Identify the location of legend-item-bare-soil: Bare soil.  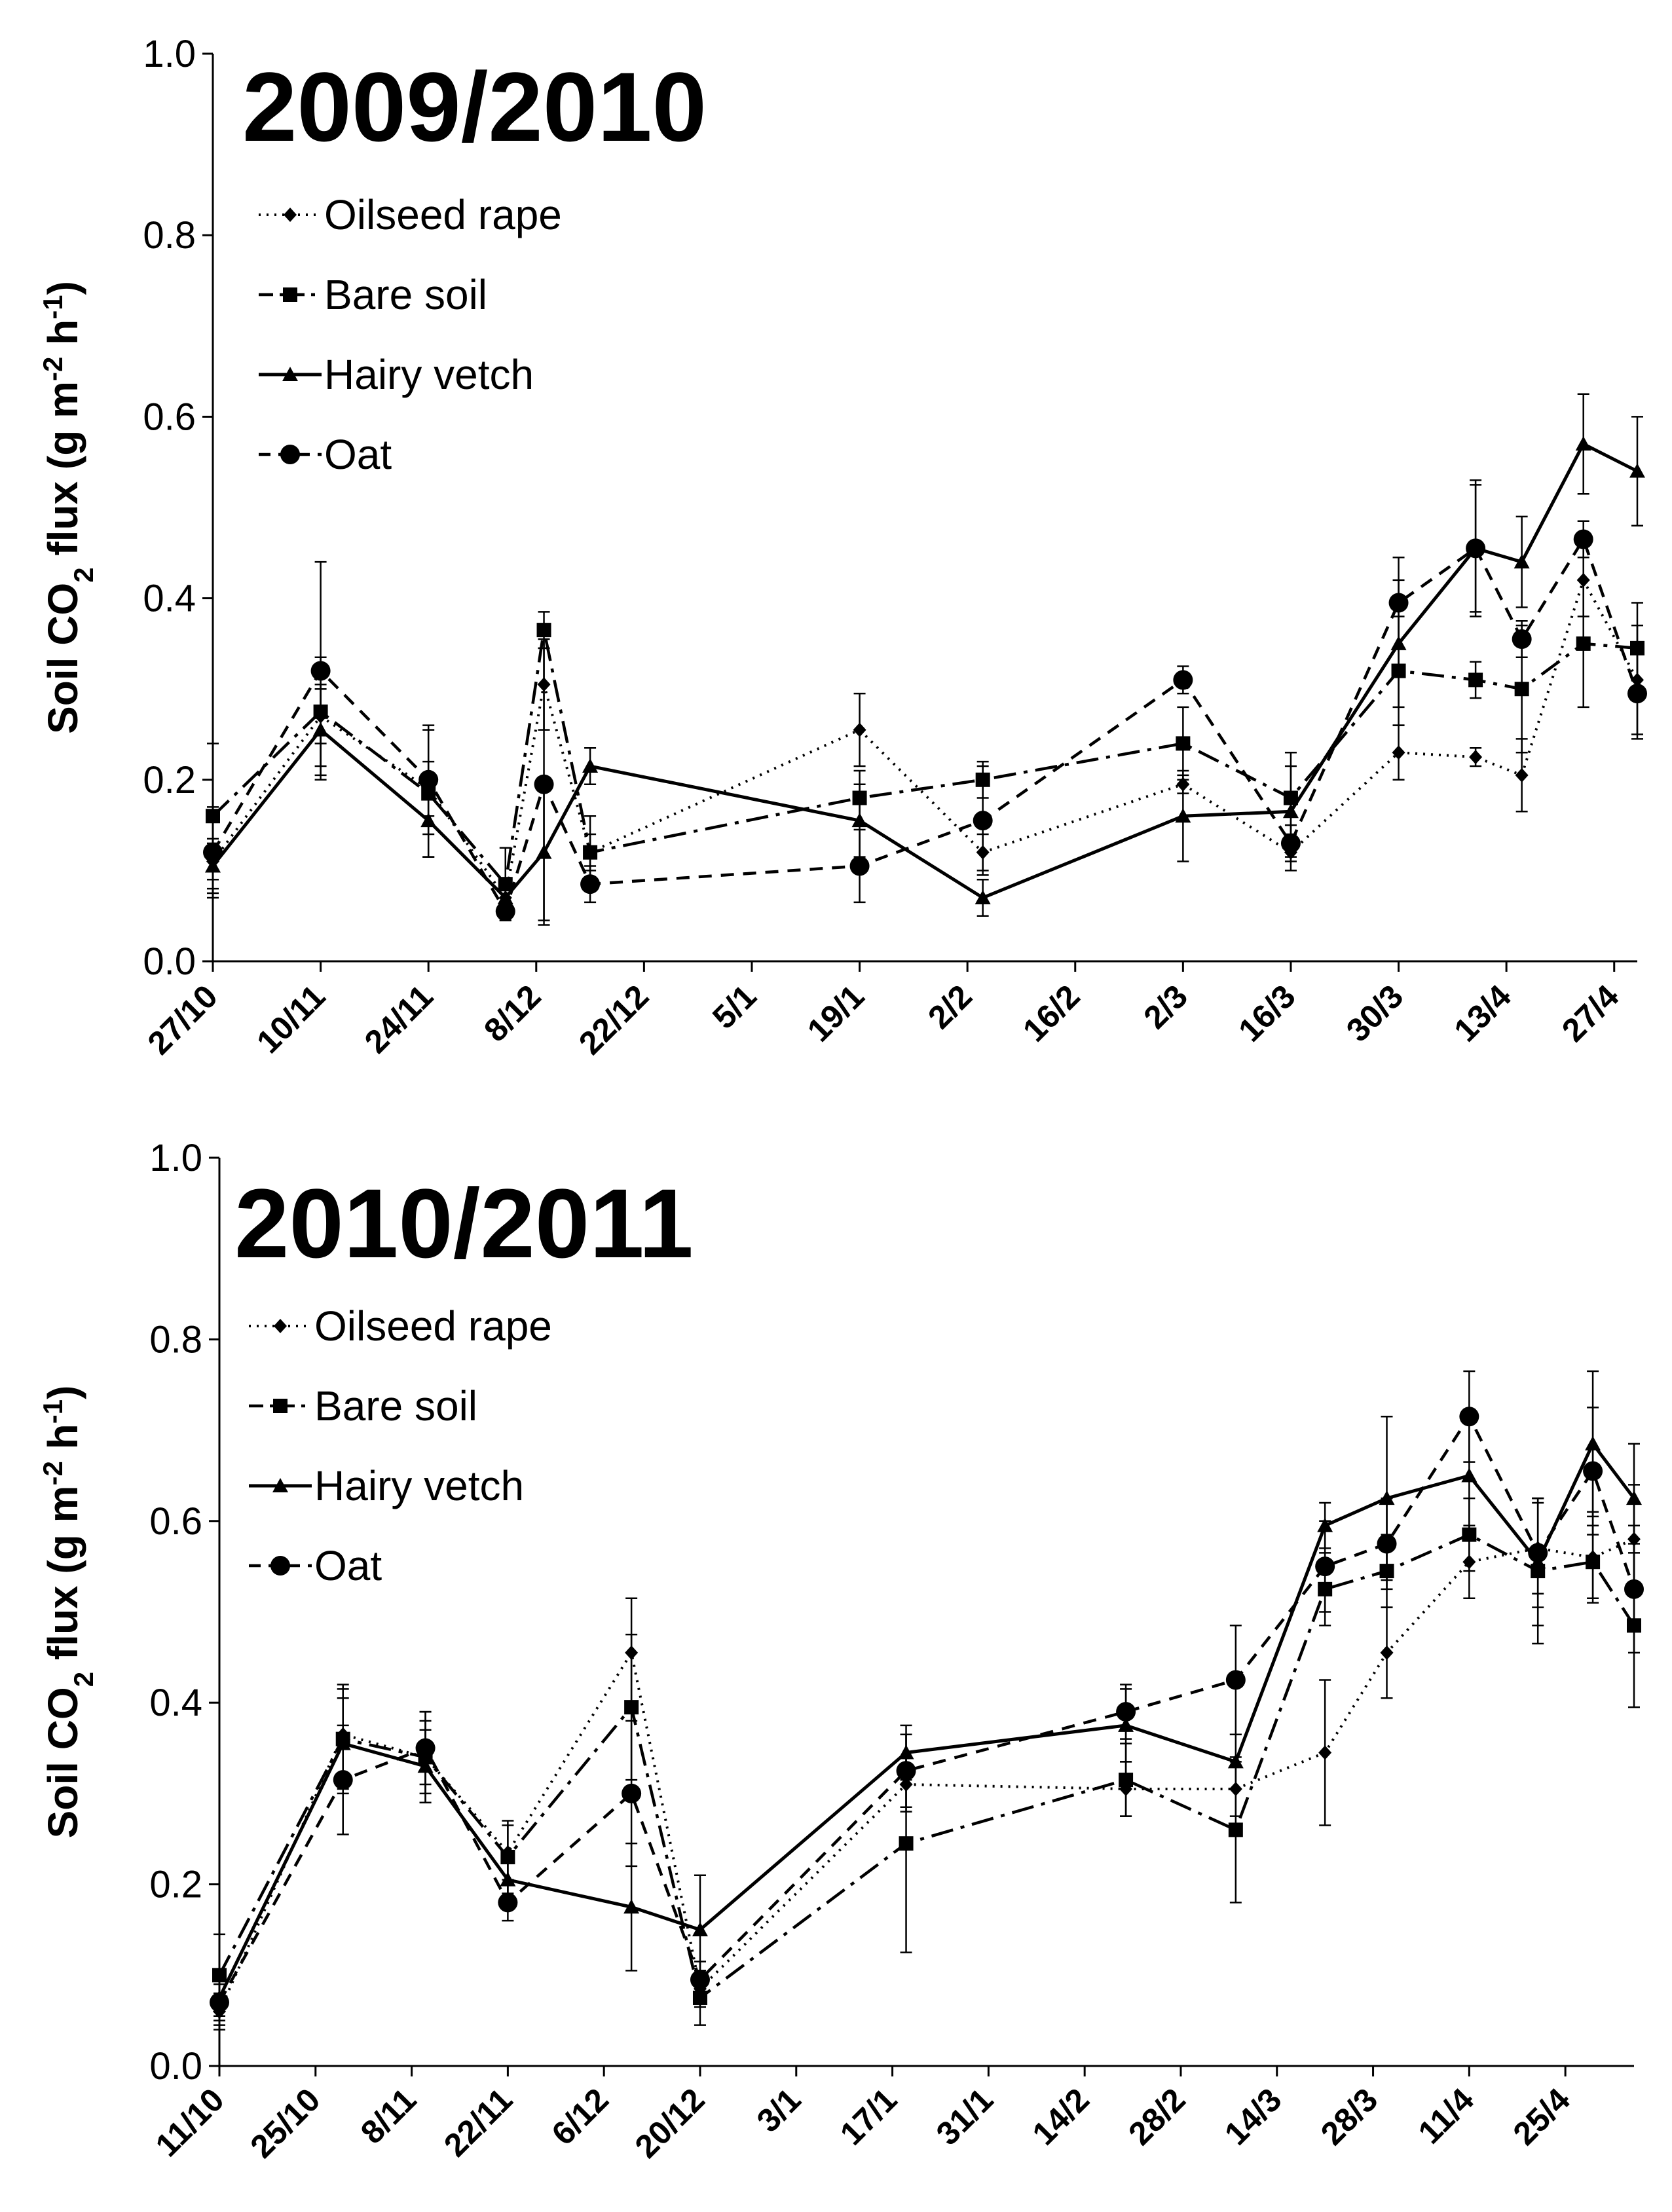
(373, 294).